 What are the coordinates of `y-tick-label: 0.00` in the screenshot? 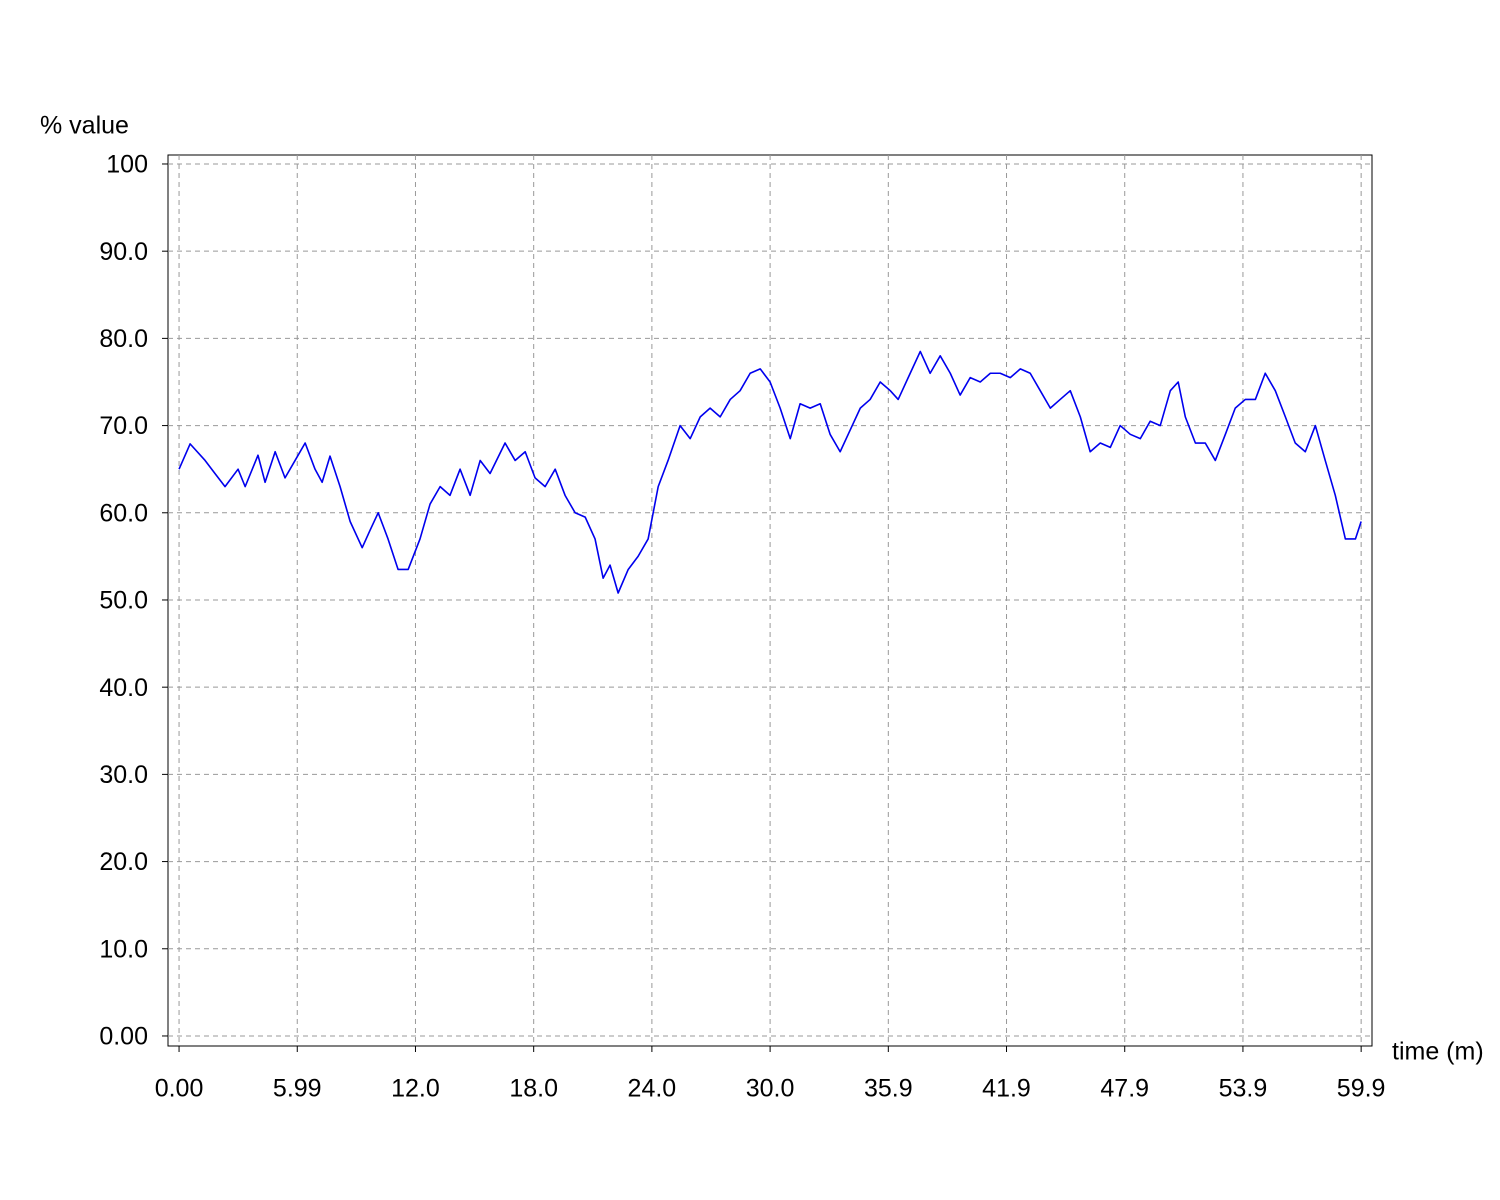 It's located at (123, 1037).